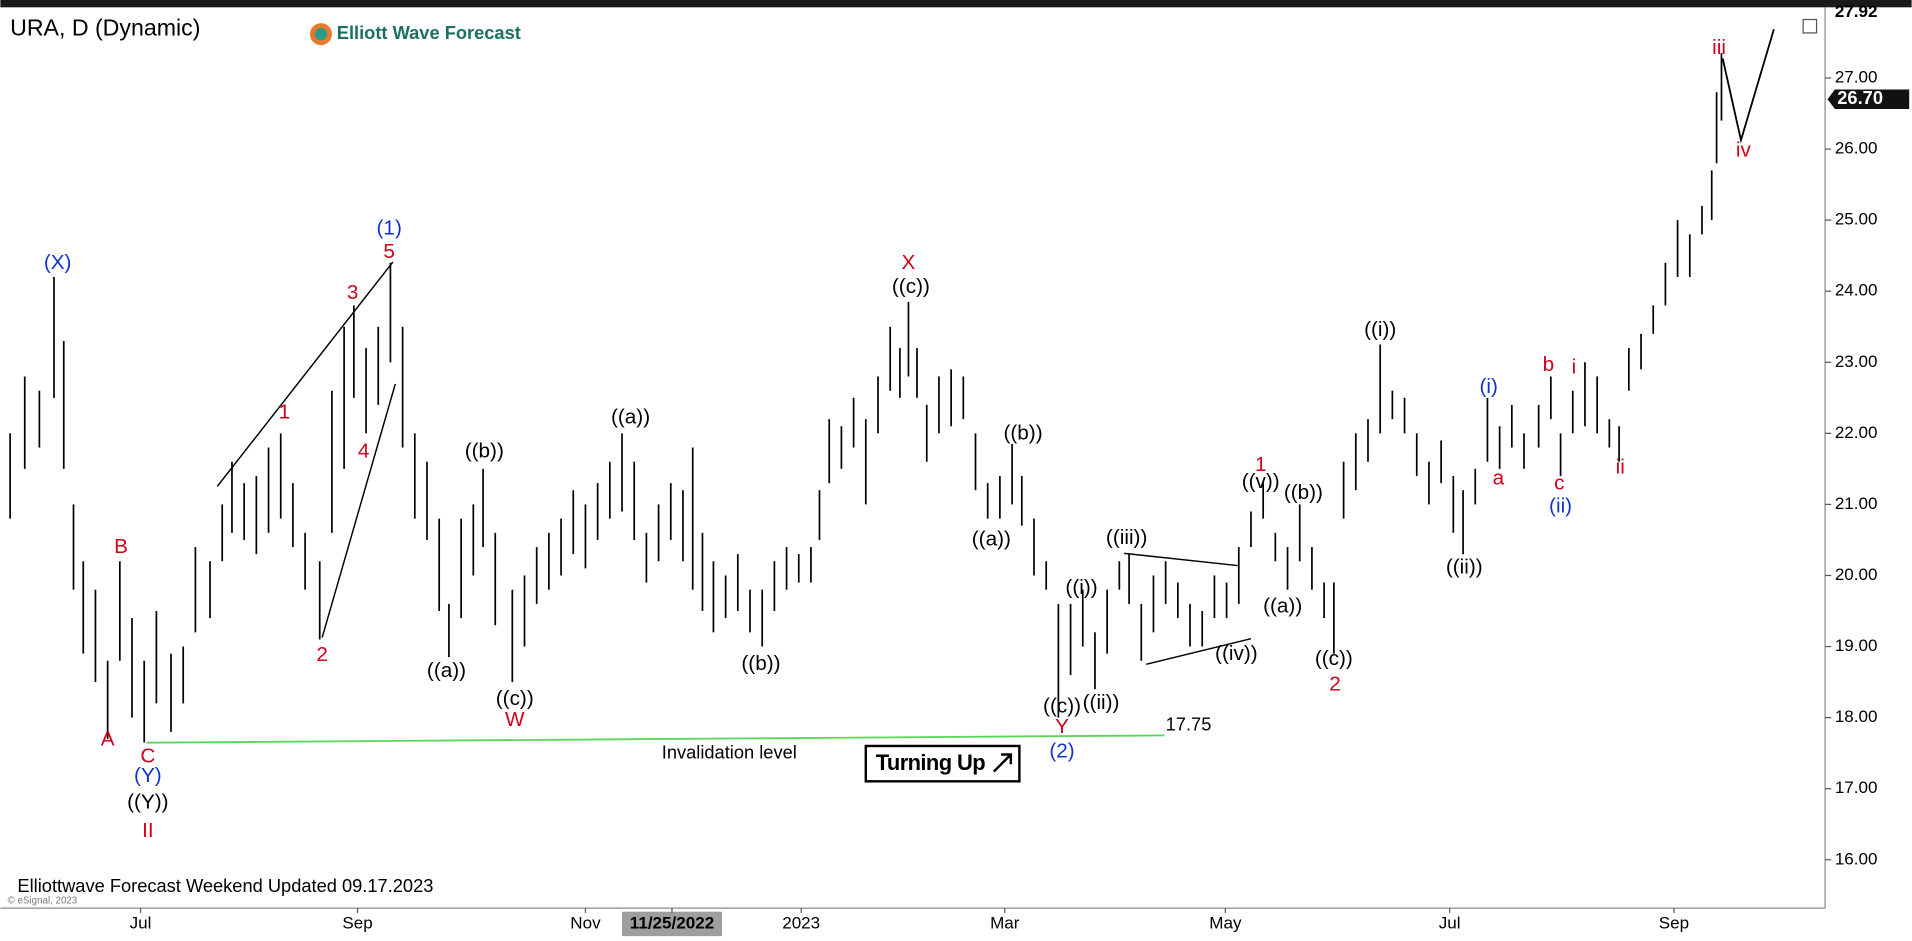 The image size is (1912, 941). What do you see at coordinates (1856, 290) in the screenshot?
I see `y-tick-label: 24.00` at bounding box center [1856, 290].